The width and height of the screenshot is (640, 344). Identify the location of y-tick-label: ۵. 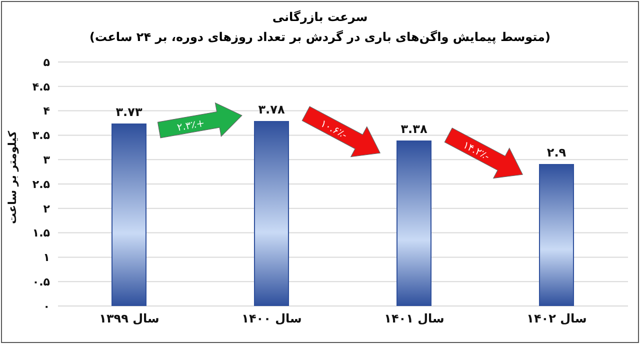
(46, 62).